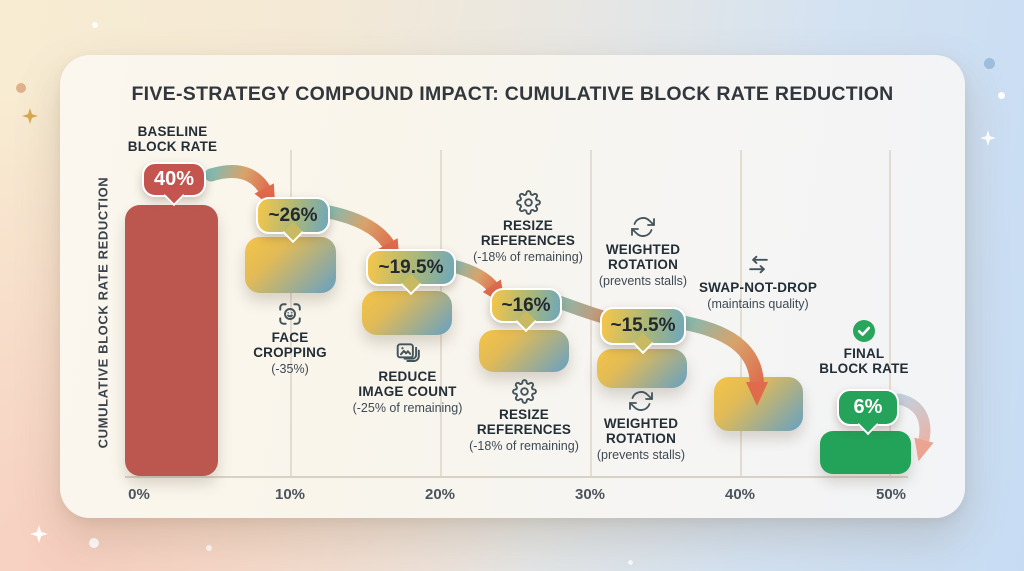 This screenshot has height=571, width=1024. I want to click on bar-swap-not-drop, so click(758, 404).